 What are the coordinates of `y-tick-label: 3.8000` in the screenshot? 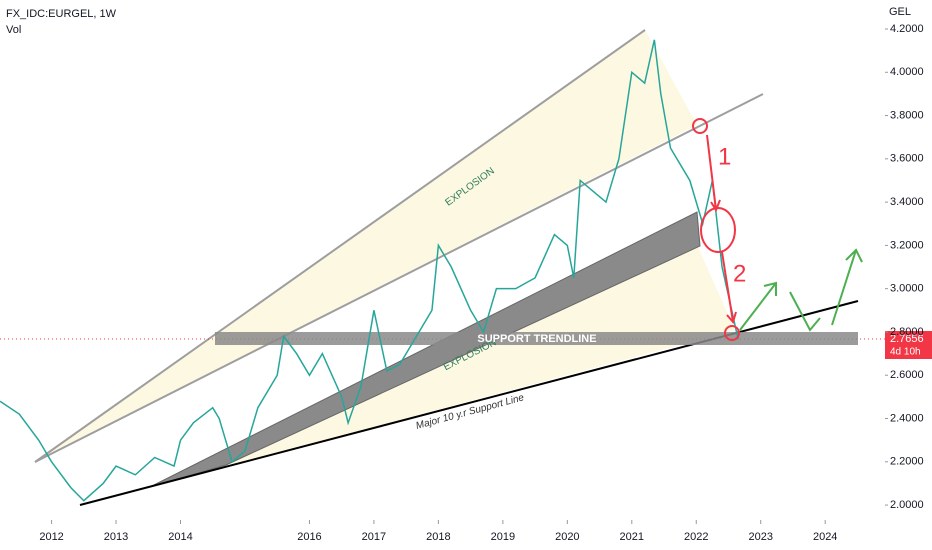 It's located at (907, 115).